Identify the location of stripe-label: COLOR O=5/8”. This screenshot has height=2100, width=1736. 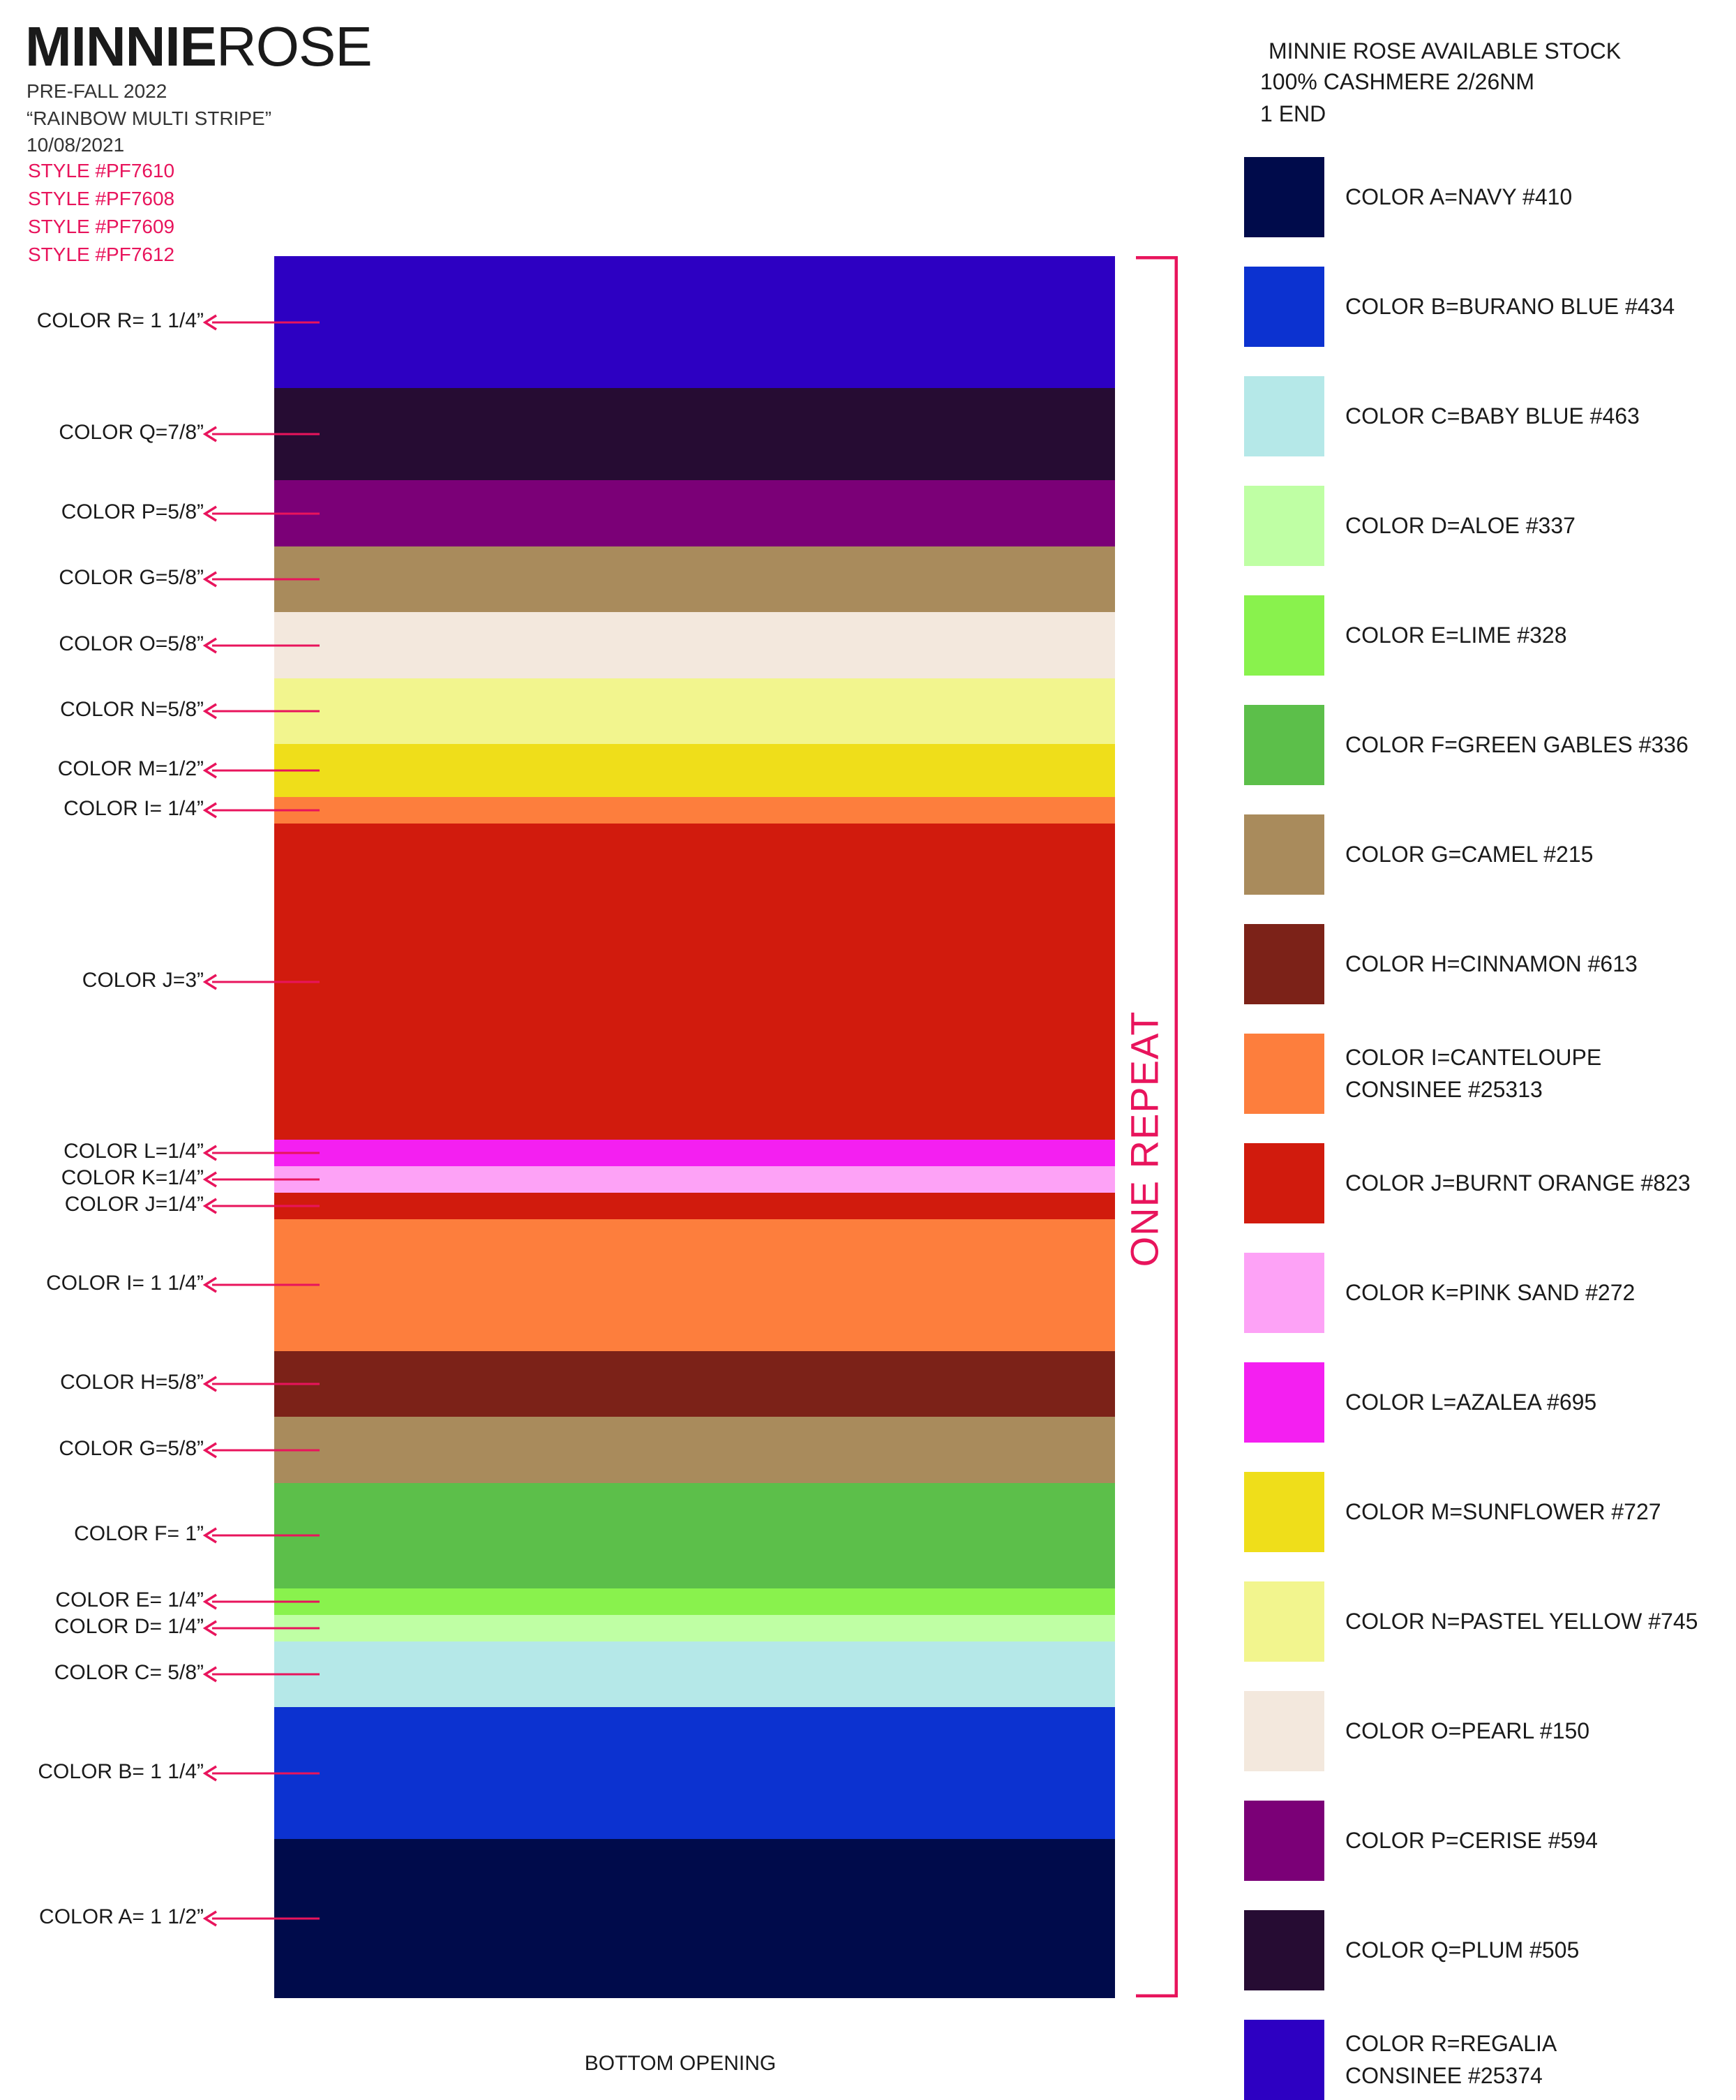
(131, 643).